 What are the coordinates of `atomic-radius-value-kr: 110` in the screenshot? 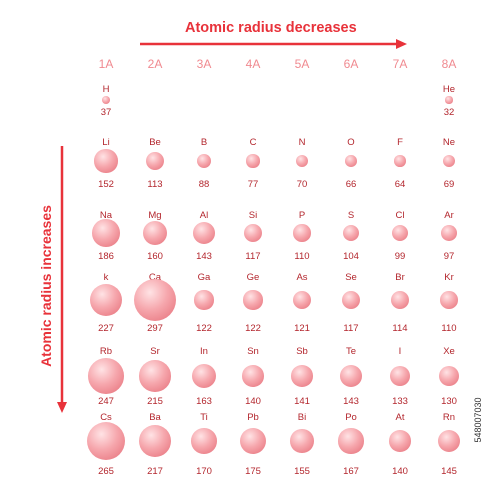 It's located at (449, 328).